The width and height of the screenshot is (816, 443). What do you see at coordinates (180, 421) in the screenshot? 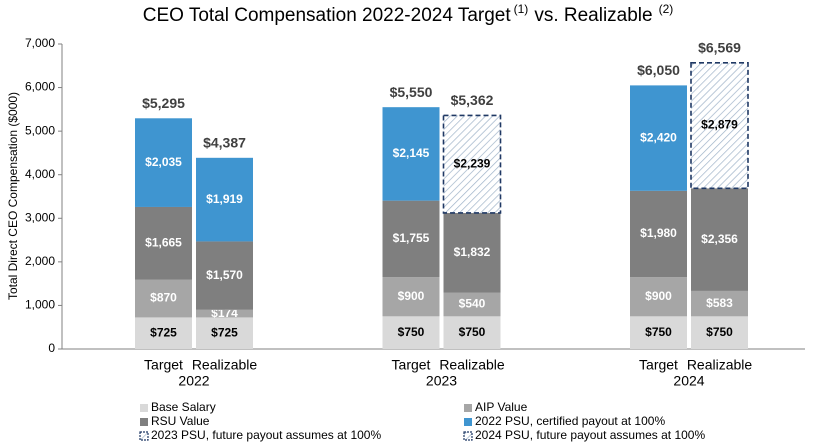
I see `legend-label: RSU Value` at bounding box center [180, 421].